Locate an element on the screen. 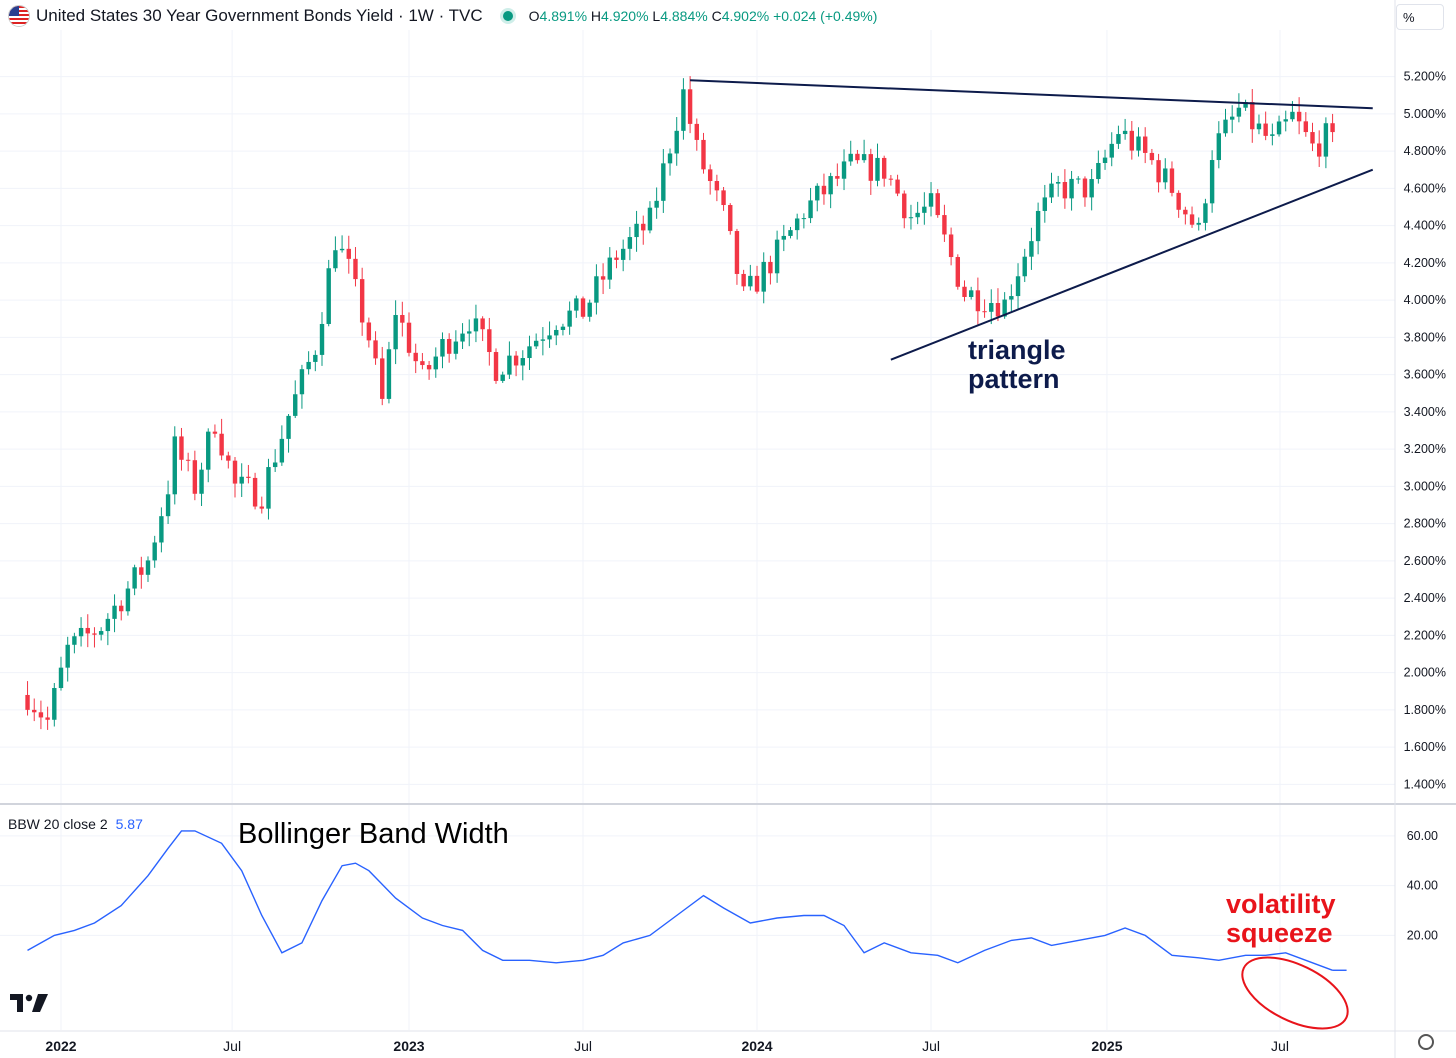 Image resolution: width=1456 pixels, height=1058 pixels. trendline-upper is located at coordinates (1031, 94).